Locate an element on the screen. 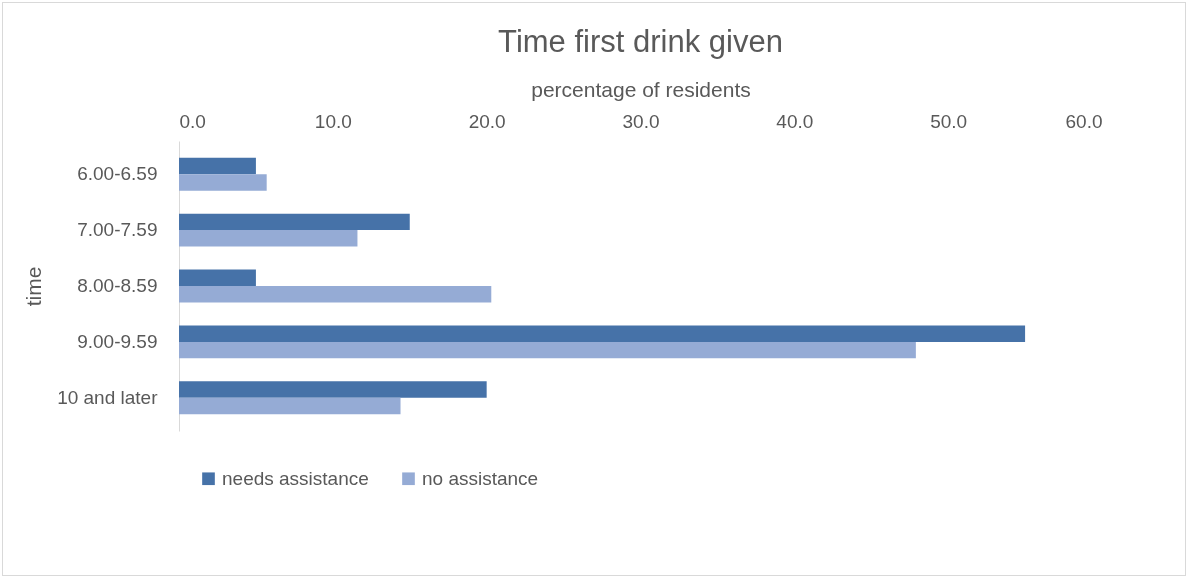 Image resolution: width=1190 pixels, height=580 pixels. x-tick-label: 20.0 is located at coordinates (487, 121).